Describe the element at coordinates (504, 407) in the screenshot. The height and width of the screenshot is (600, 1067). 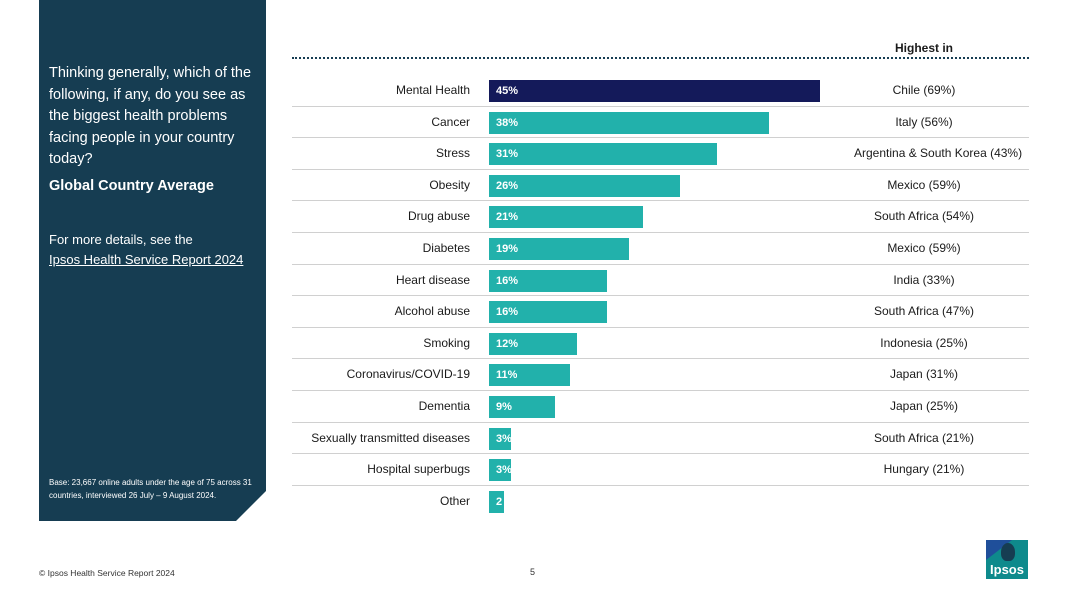
I see `bar-value-label: 9%` at that location.